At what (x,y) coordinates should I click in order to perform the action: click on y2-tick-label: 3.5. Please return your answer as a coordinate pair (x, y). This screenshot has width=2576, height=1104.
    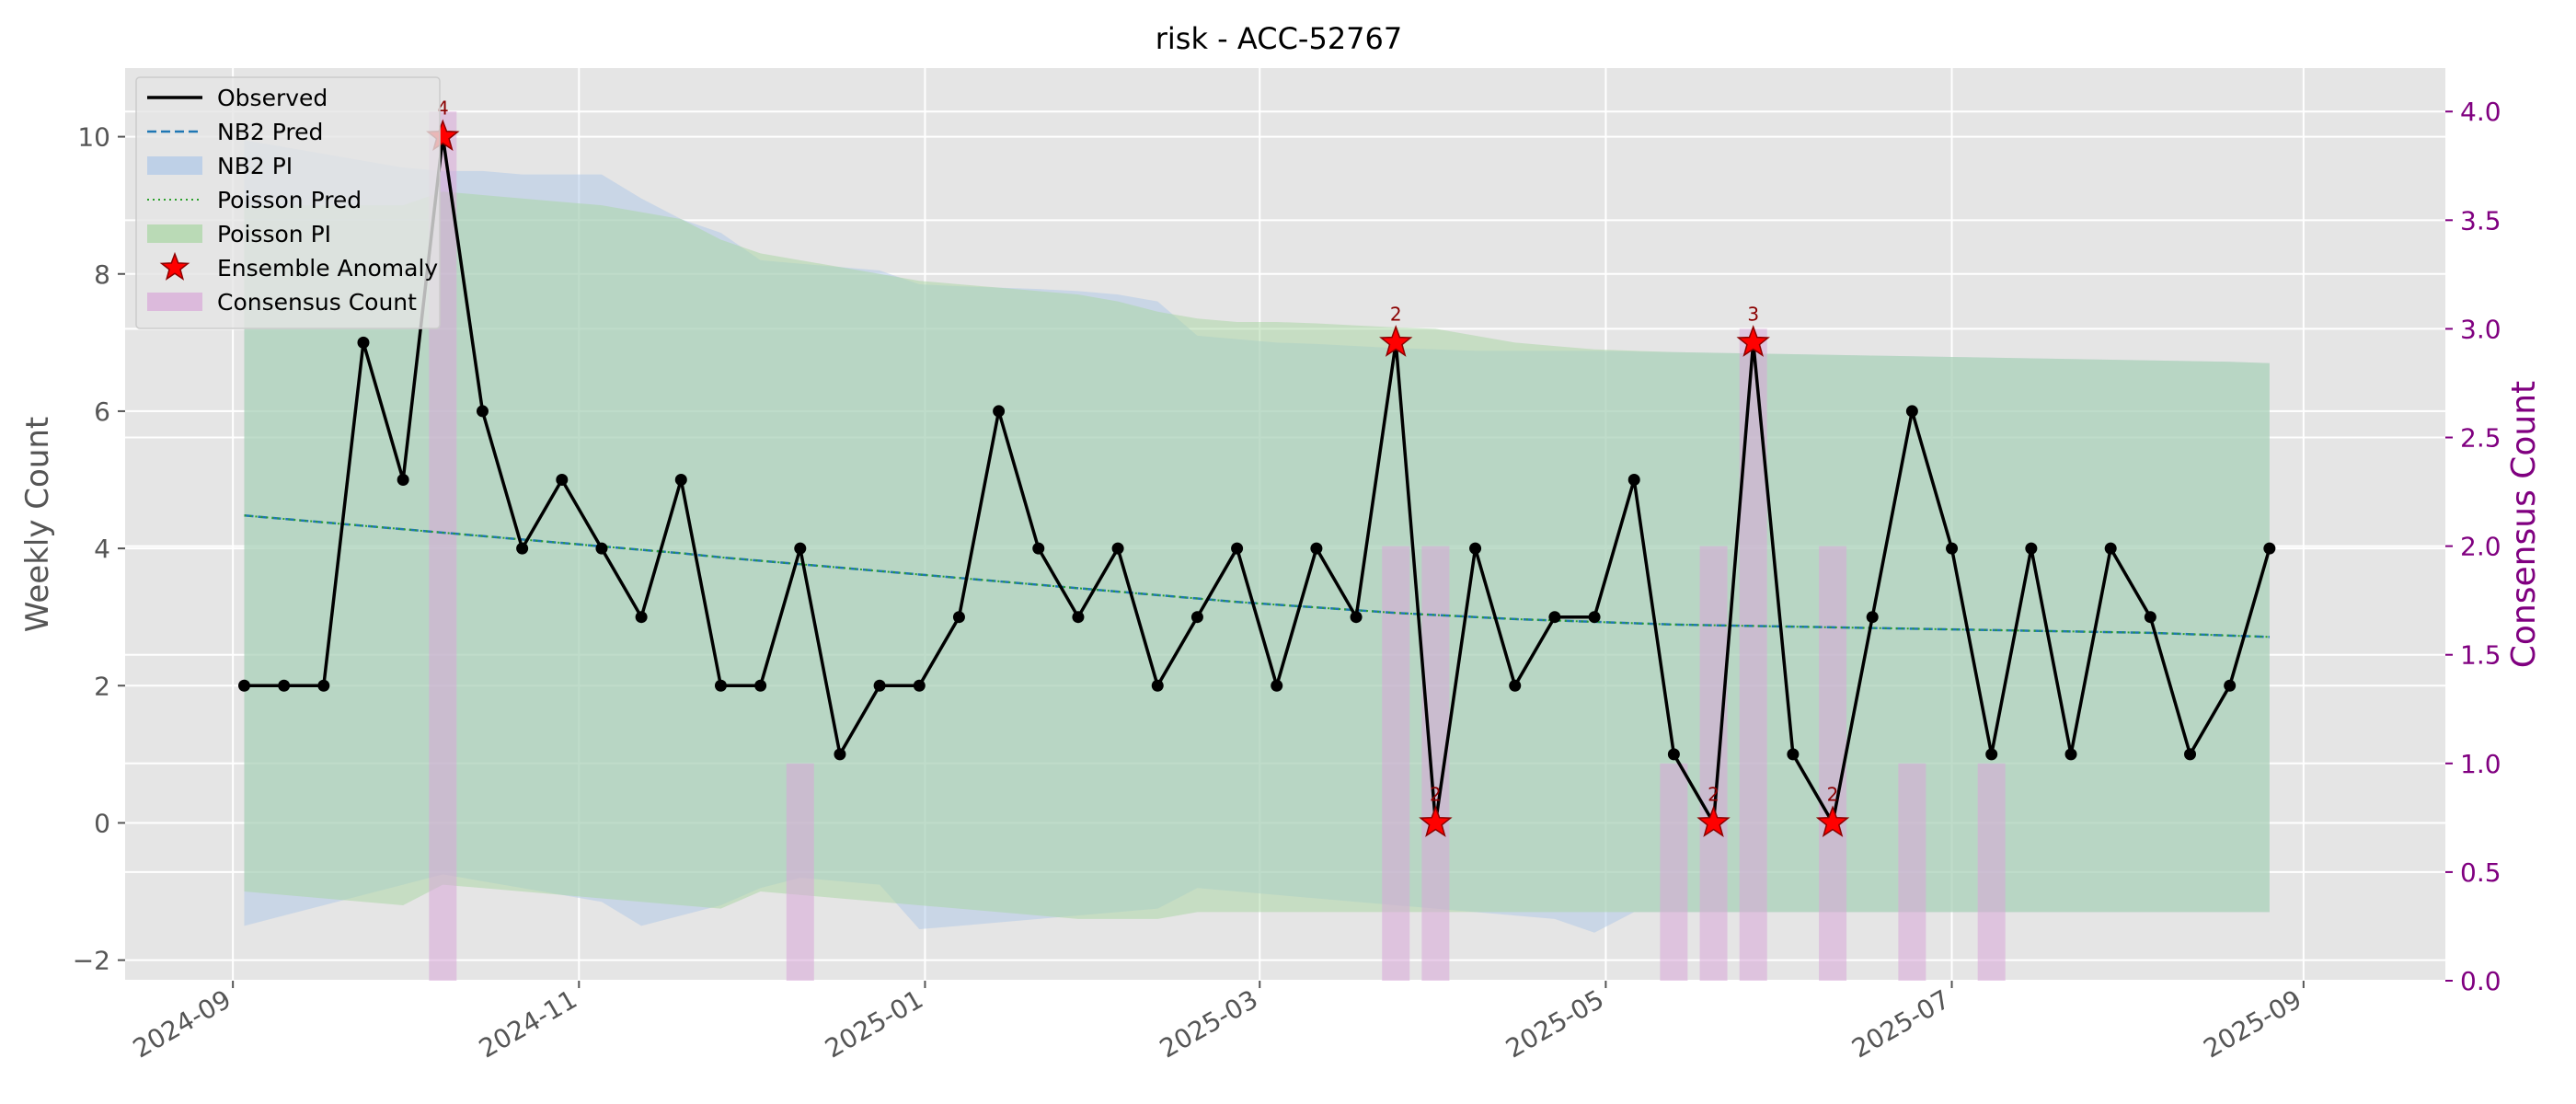
    Looking at the image, I should click on (2480, 220).